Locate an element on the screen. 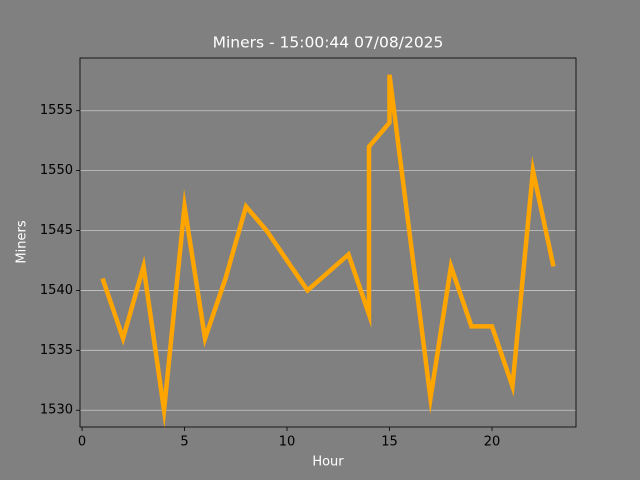 This screenshot has width=640, height=480. x-tick-label: 5 is located at coordinates (184, 442).